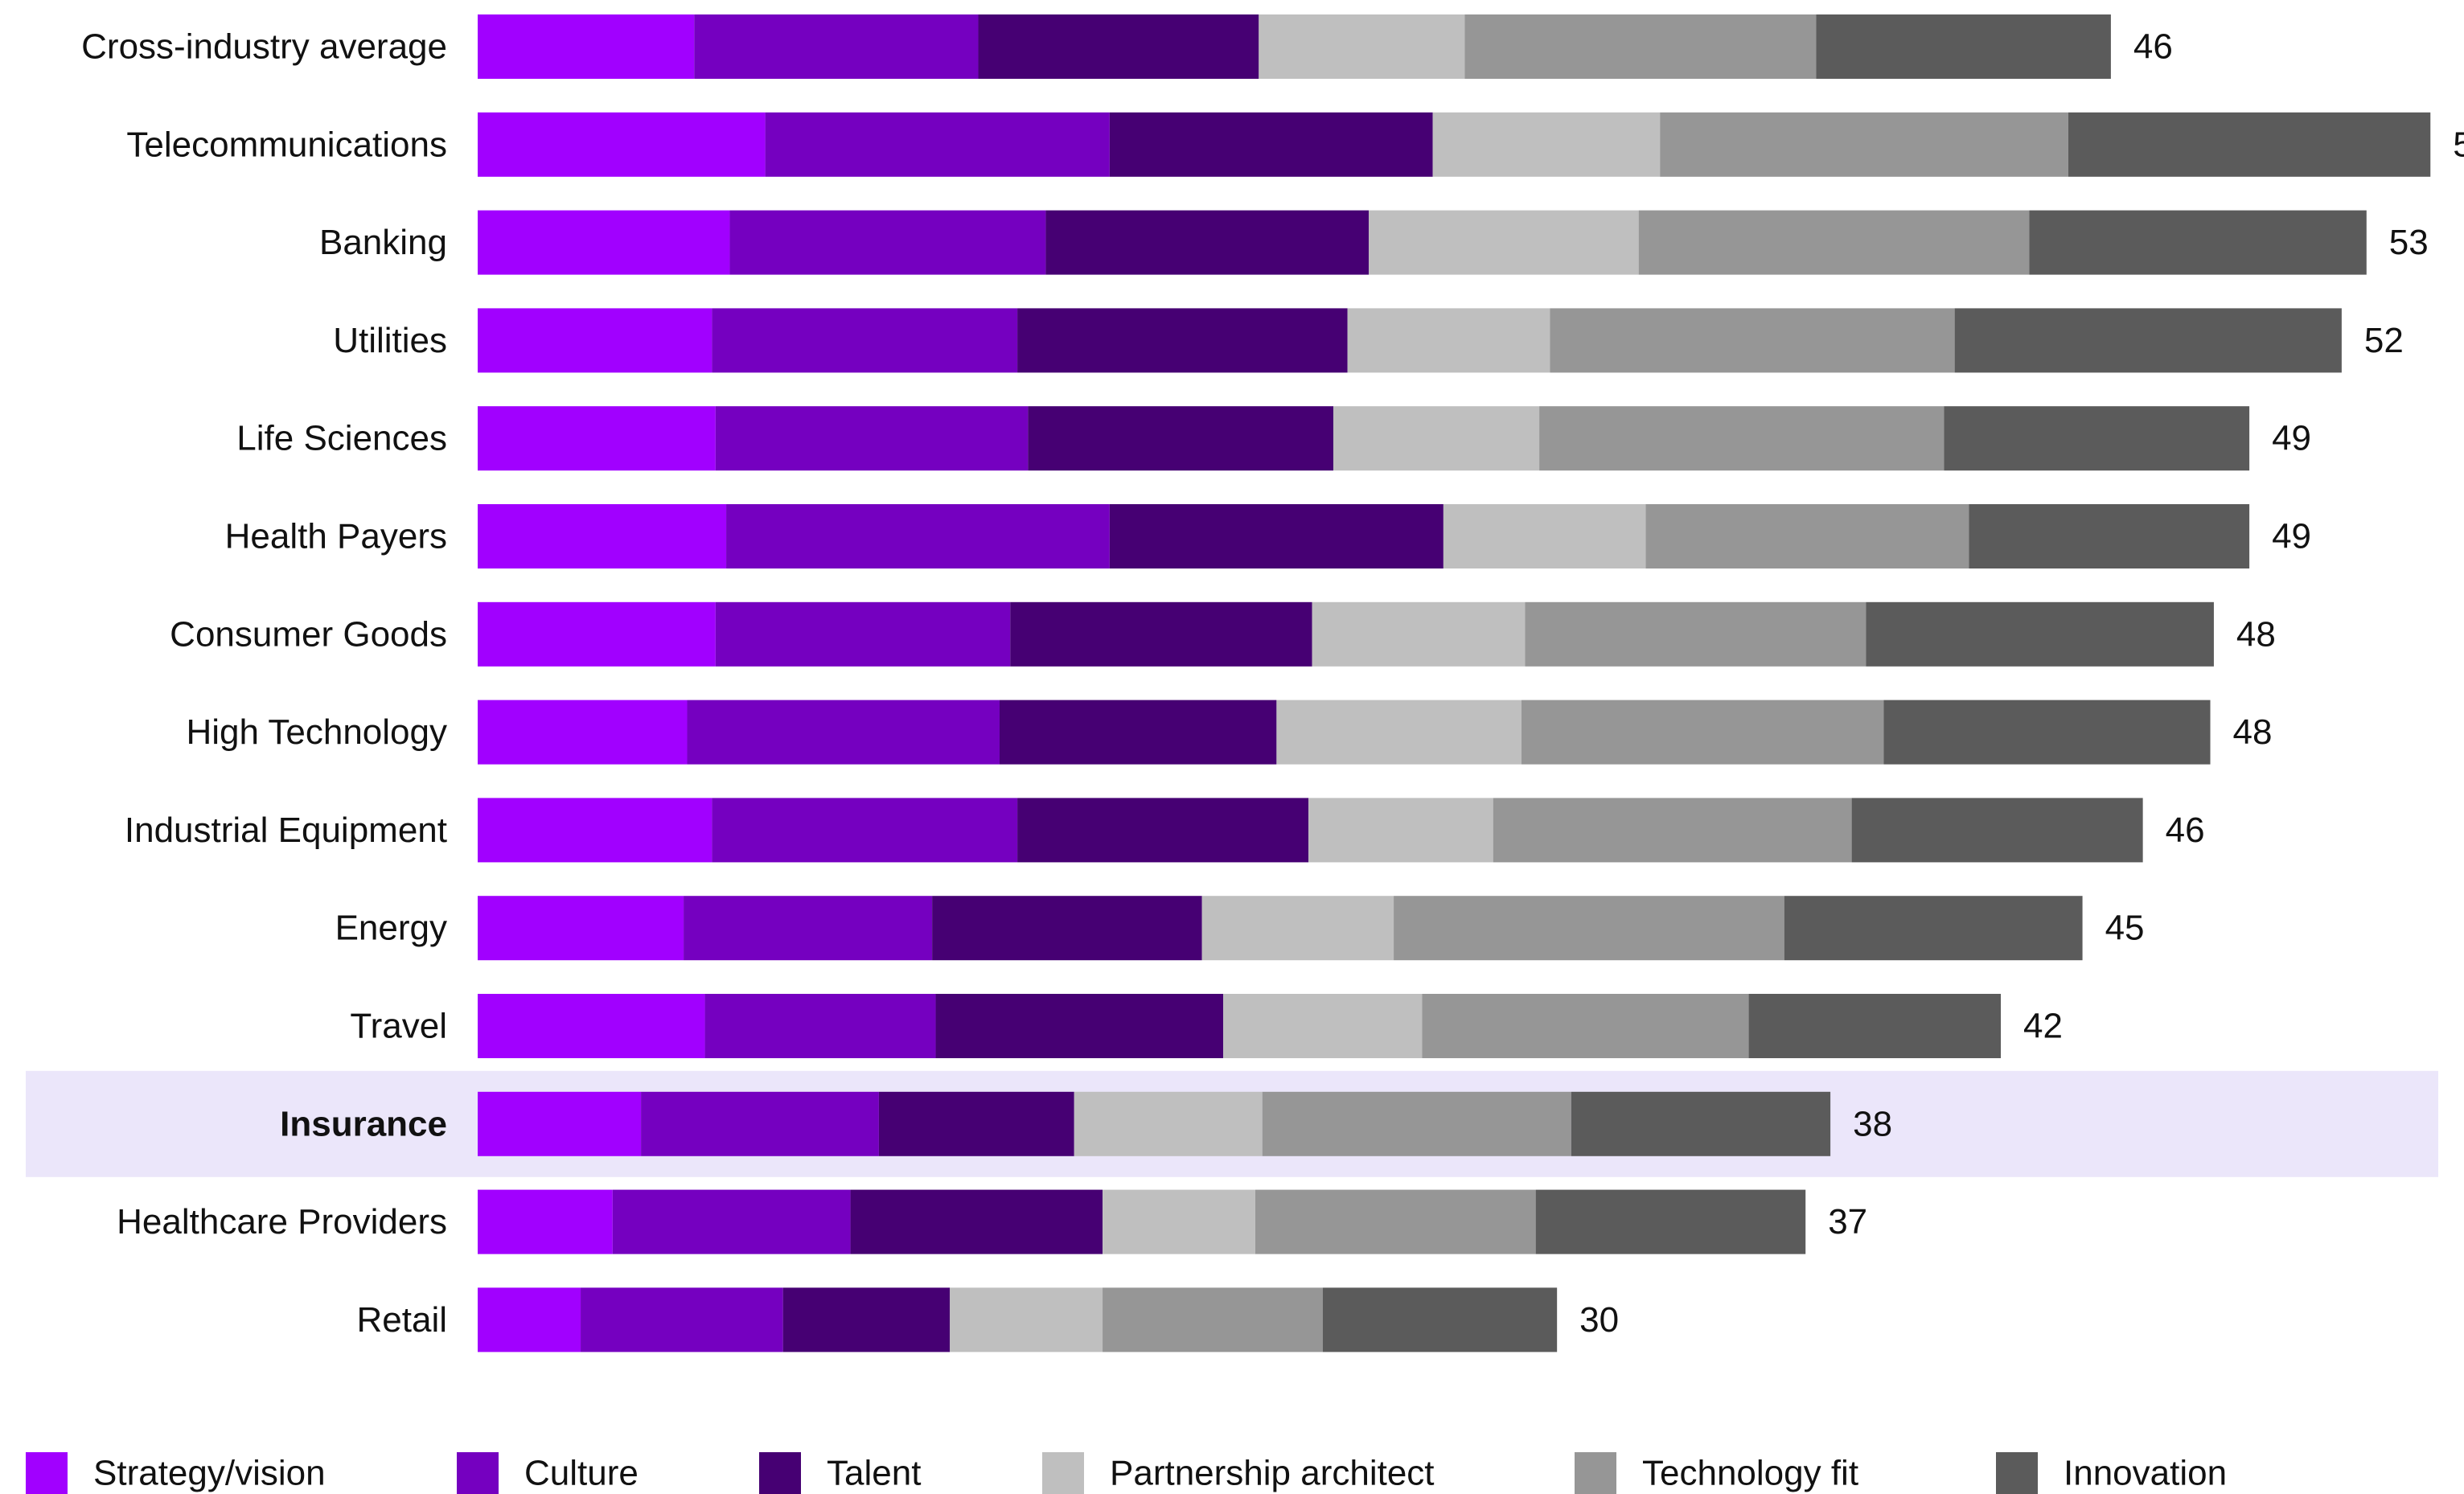 The height and width of the screenshot is (1494, 2464). Describe the element at coordinates (1026, 1319) in the screenshot. I see `bar-segment-retail-partnership-architect` at that location.